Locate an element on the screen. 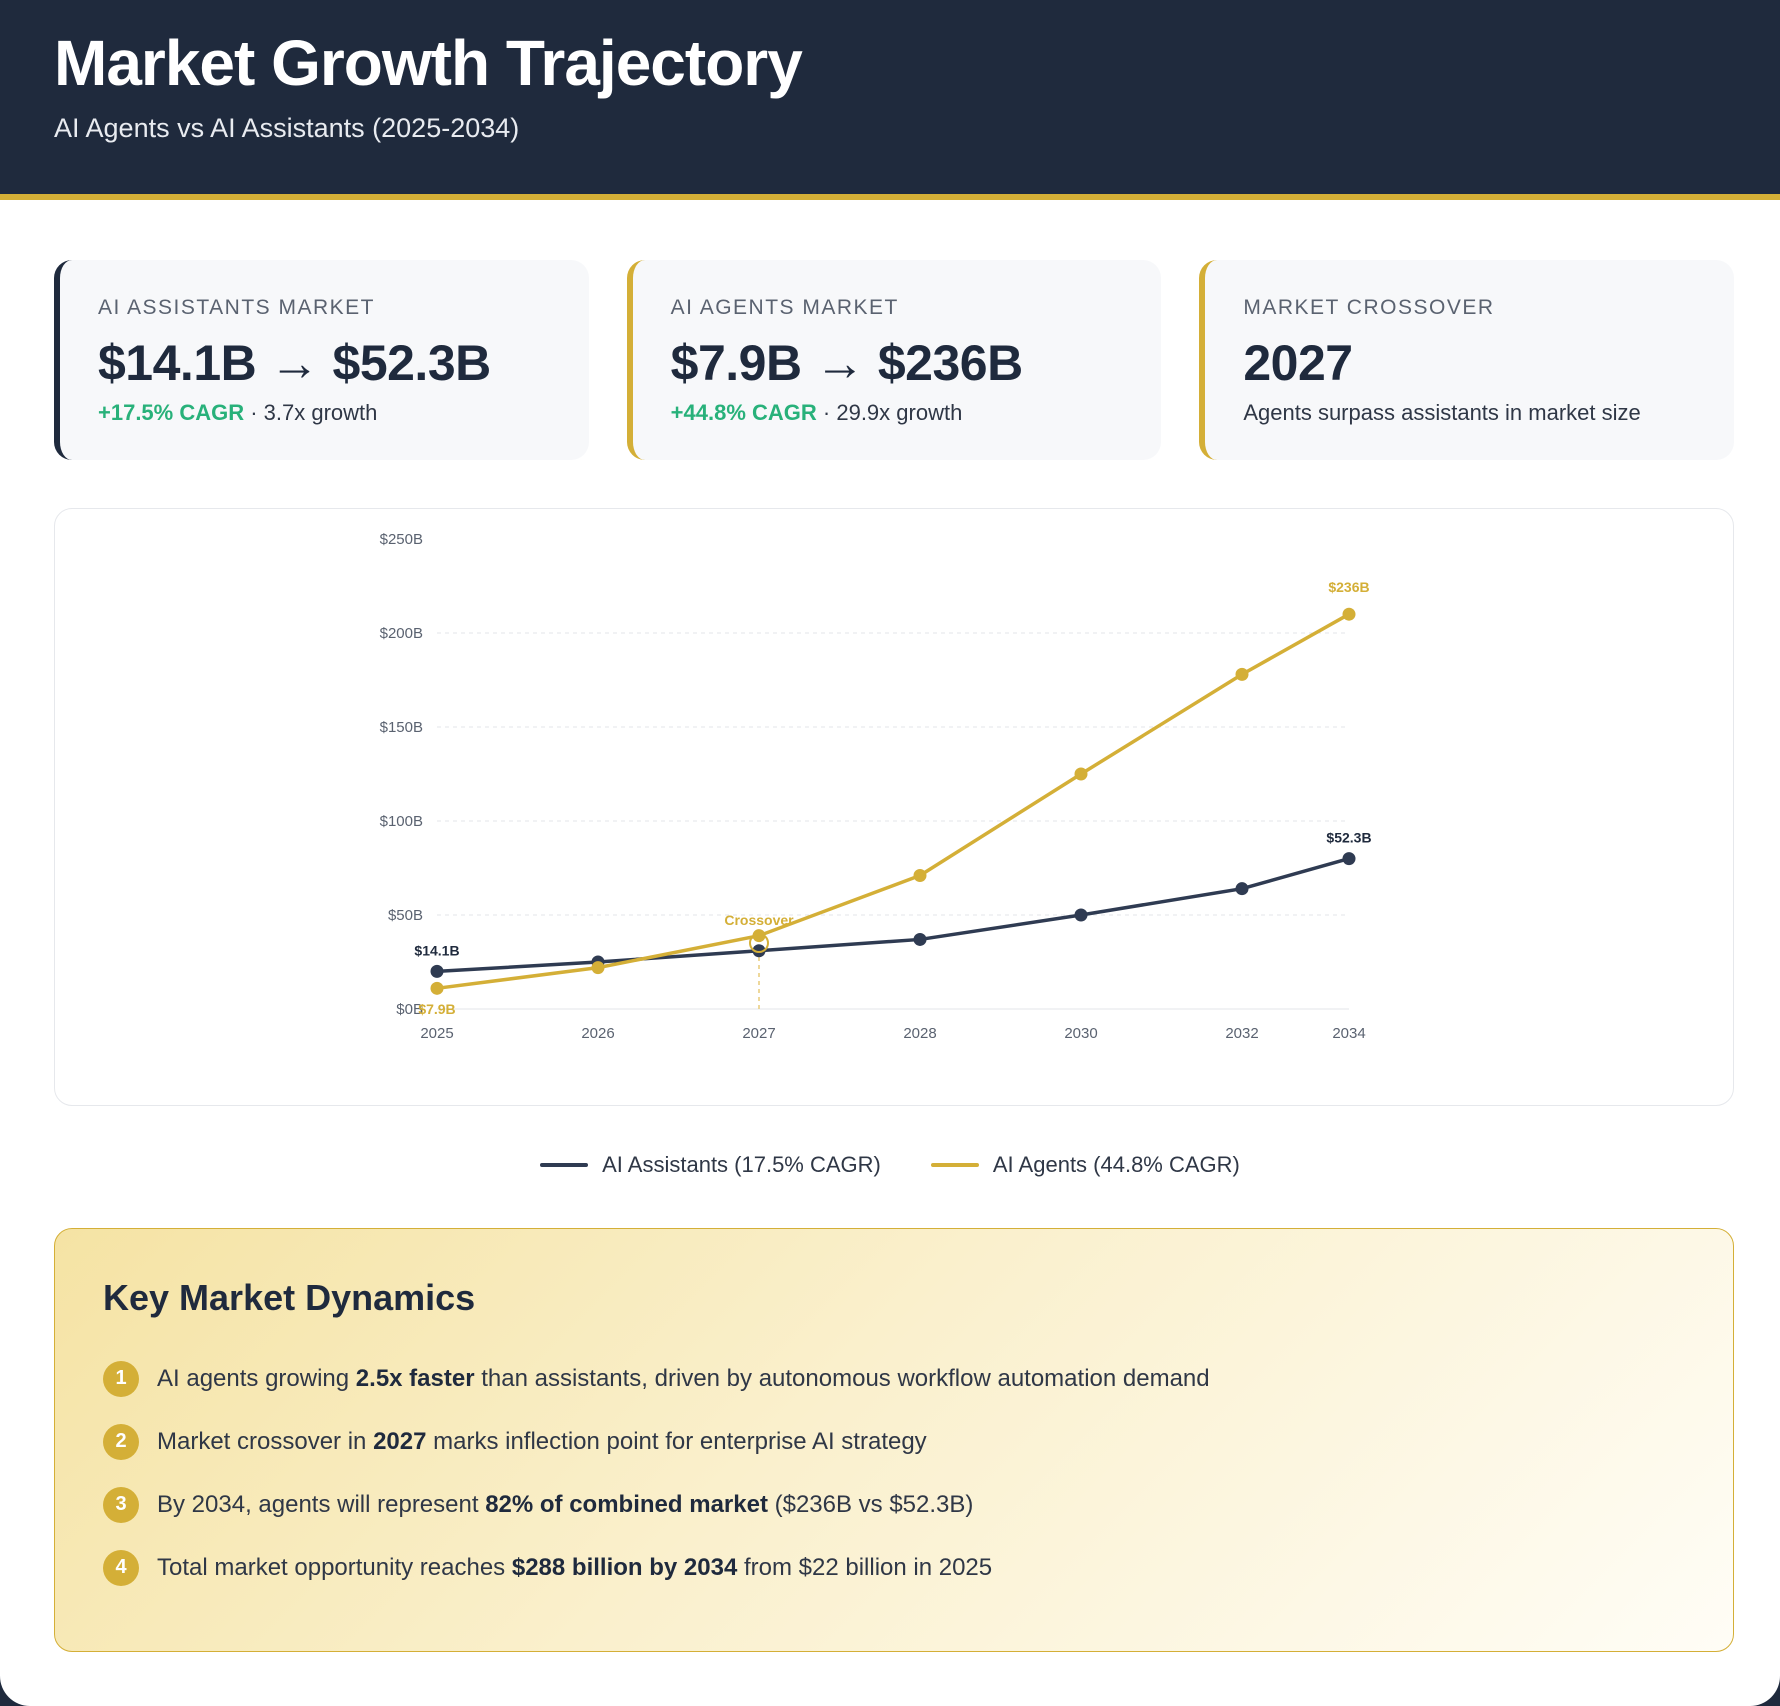  stat-label: MARKET CROSSOVER is located at coordinates (1369, 307).